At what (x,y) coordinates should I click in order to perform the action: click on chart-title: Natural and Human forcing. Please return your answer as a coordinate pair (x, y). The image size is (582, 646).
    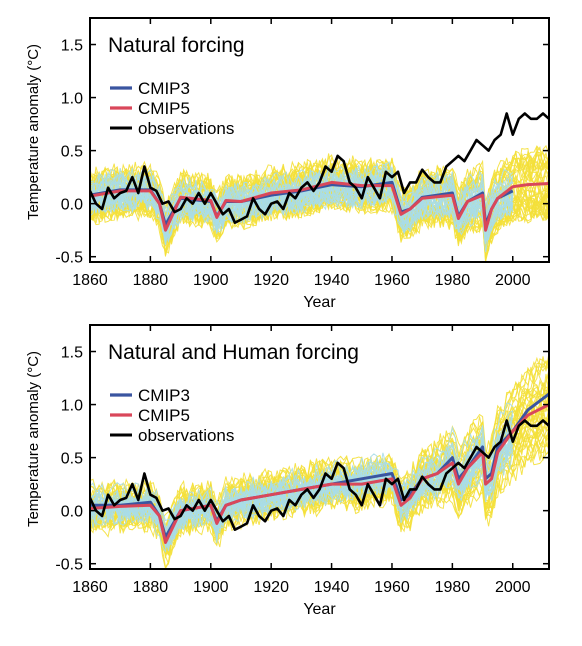
    Looking at the image, I should click on (233, 352).